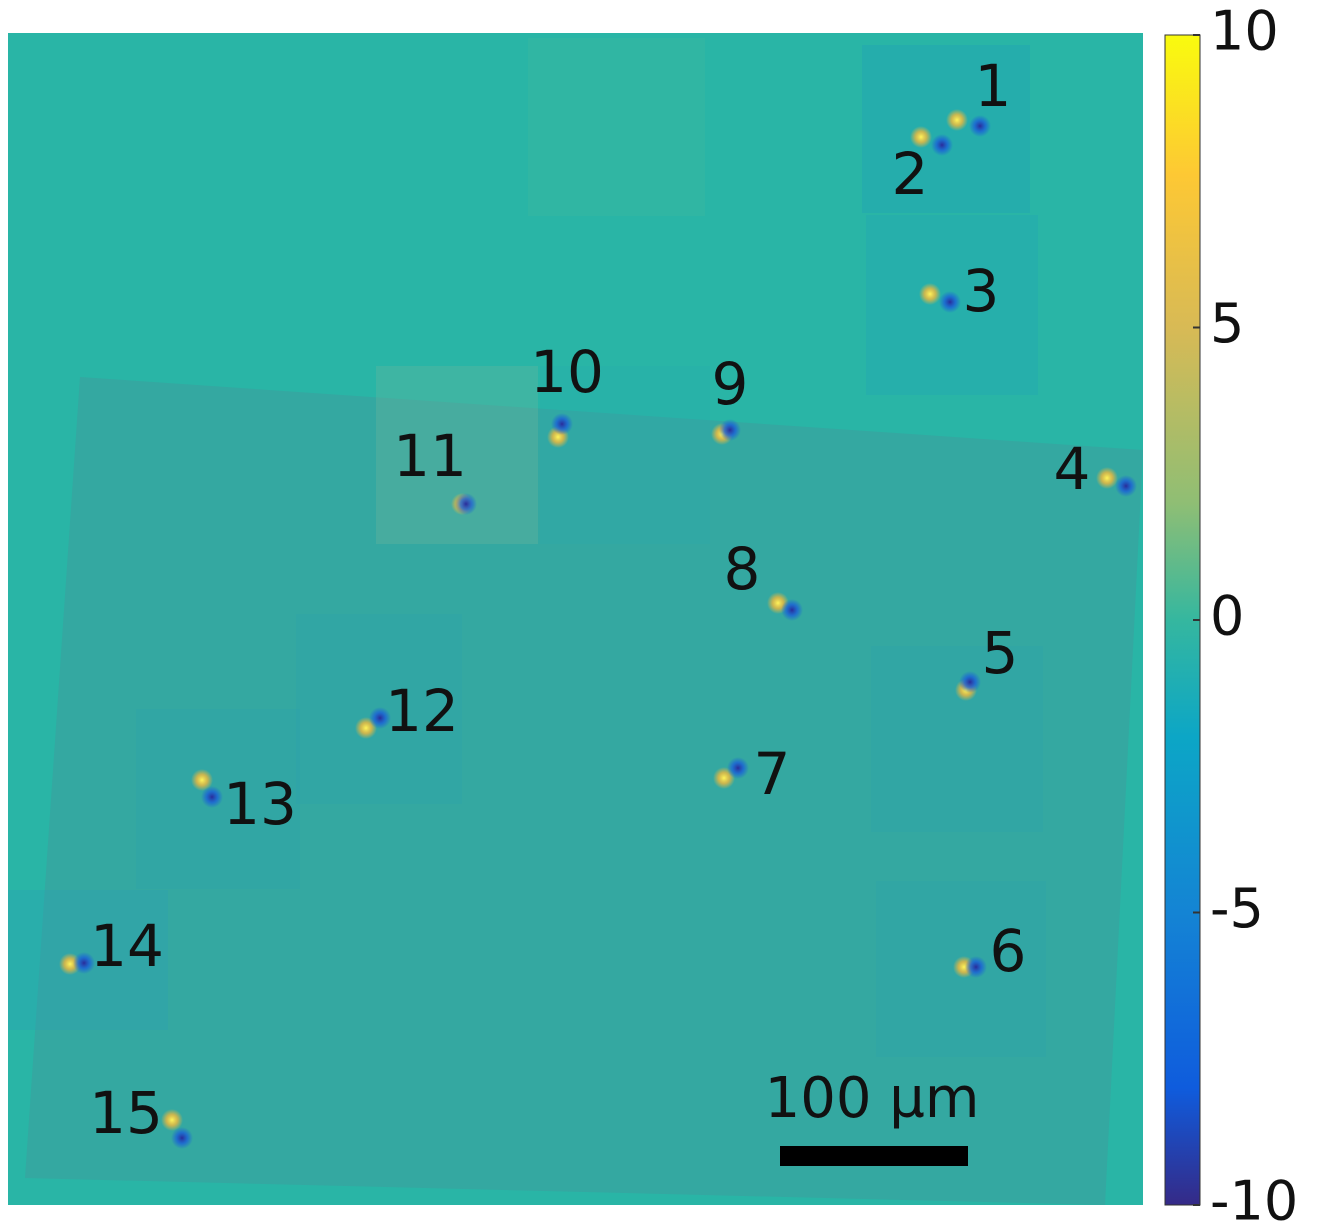  What do you see at coordinates (1254, 1199) in the screenshot?
I see `colorbar-tick-label: -10` at bounding box center [1254, 1199].